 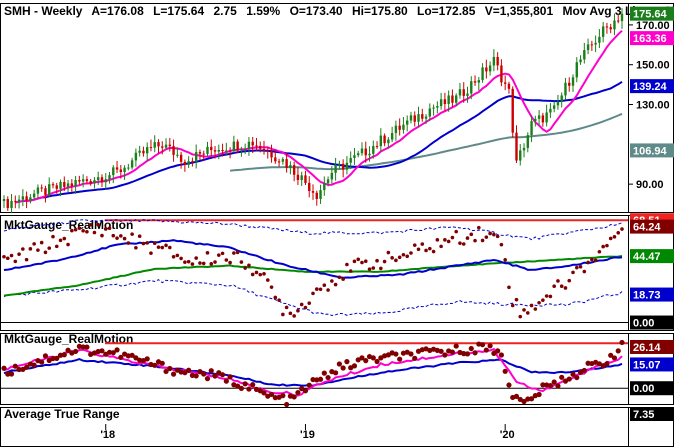 I want to click on price-tag-3-label: 106.94, so click(x=650, y=151).